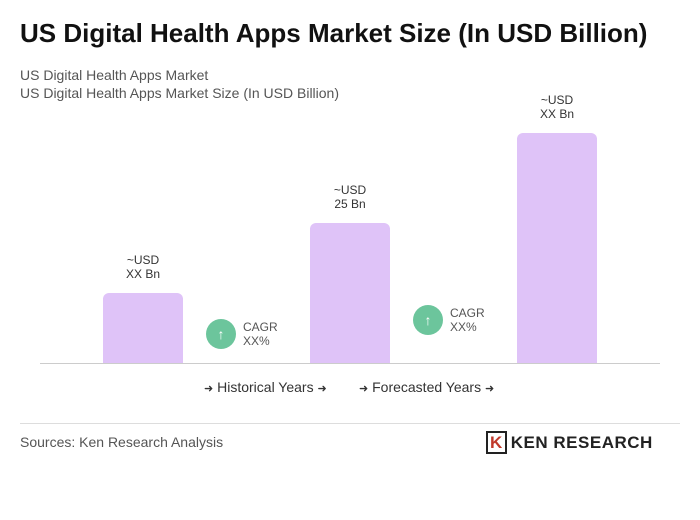 The image size is (700, 520). Describe the element at coordinates (350, 196) in the screenshot. I see `value-label: ~USD 25 Bn` at that location.